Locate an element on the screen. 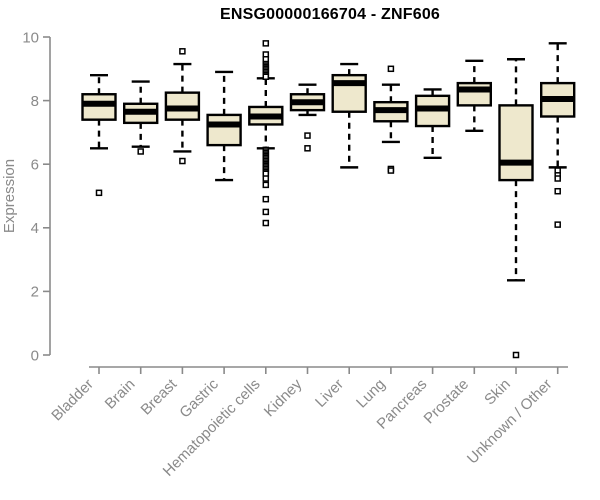 Image resolution: width=600 pixels, height=500 pixels. y-tick-label: 8 is located at coordinates (35, 101).